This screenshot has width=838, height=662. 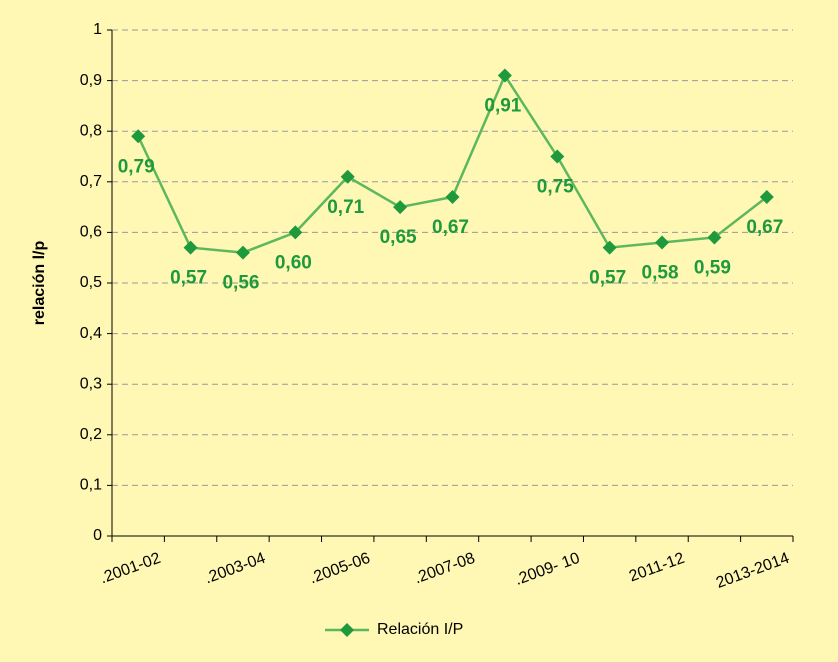 I want to click on y-tick-label: 0, so click(x=97, y=535).